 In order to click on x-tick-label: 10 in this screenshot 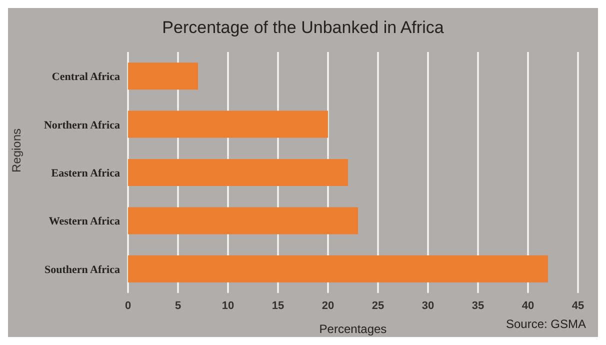, I will do `click(228, 306)`.